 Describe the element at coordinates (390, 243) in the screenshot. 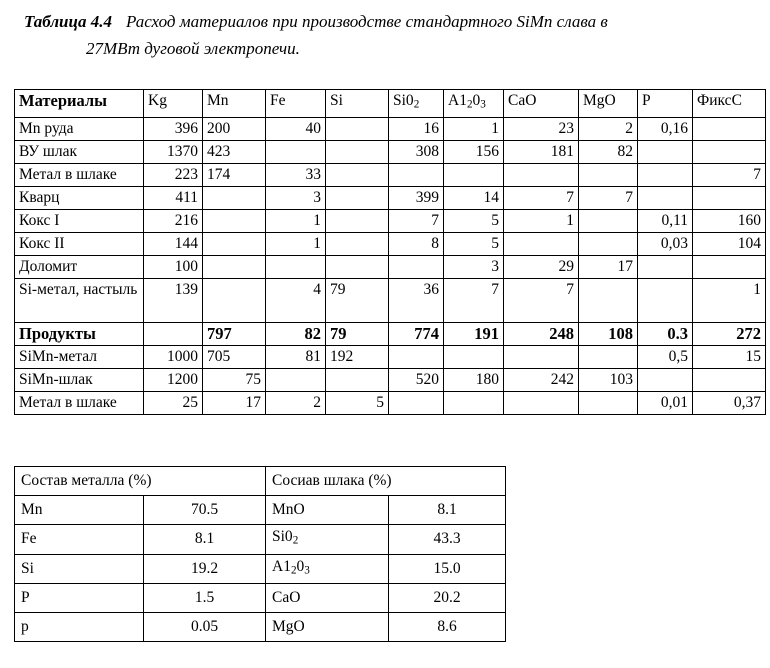

I see `table-row: Кокс II 144 1 8 5 0,03 104` at that location.